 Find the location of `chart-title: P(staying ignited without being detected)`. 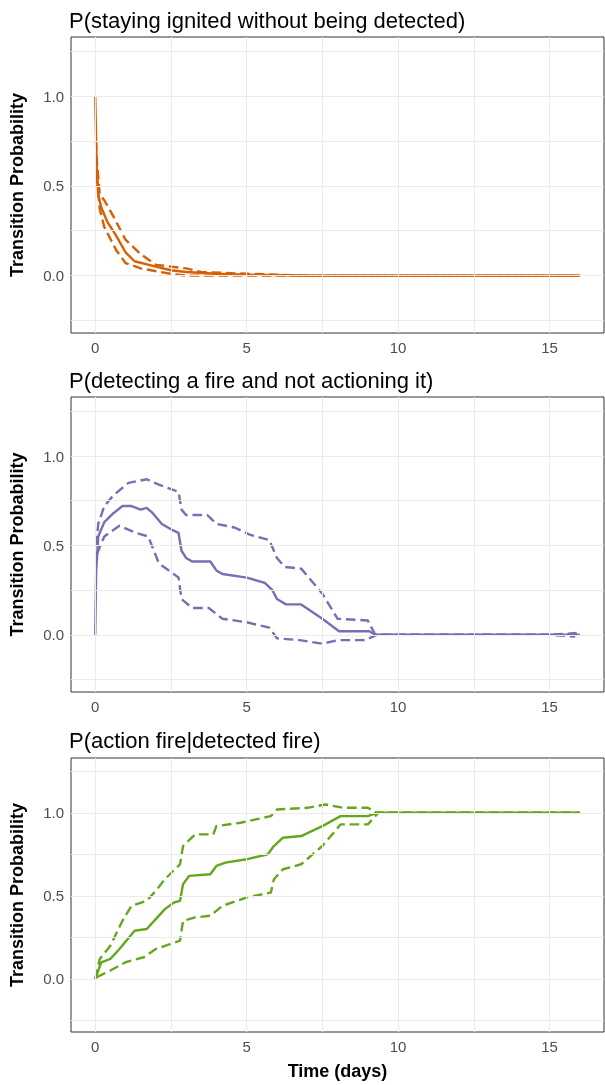

chart-title: P(staying ignited without being detected) is located at coordinates (267, 20).